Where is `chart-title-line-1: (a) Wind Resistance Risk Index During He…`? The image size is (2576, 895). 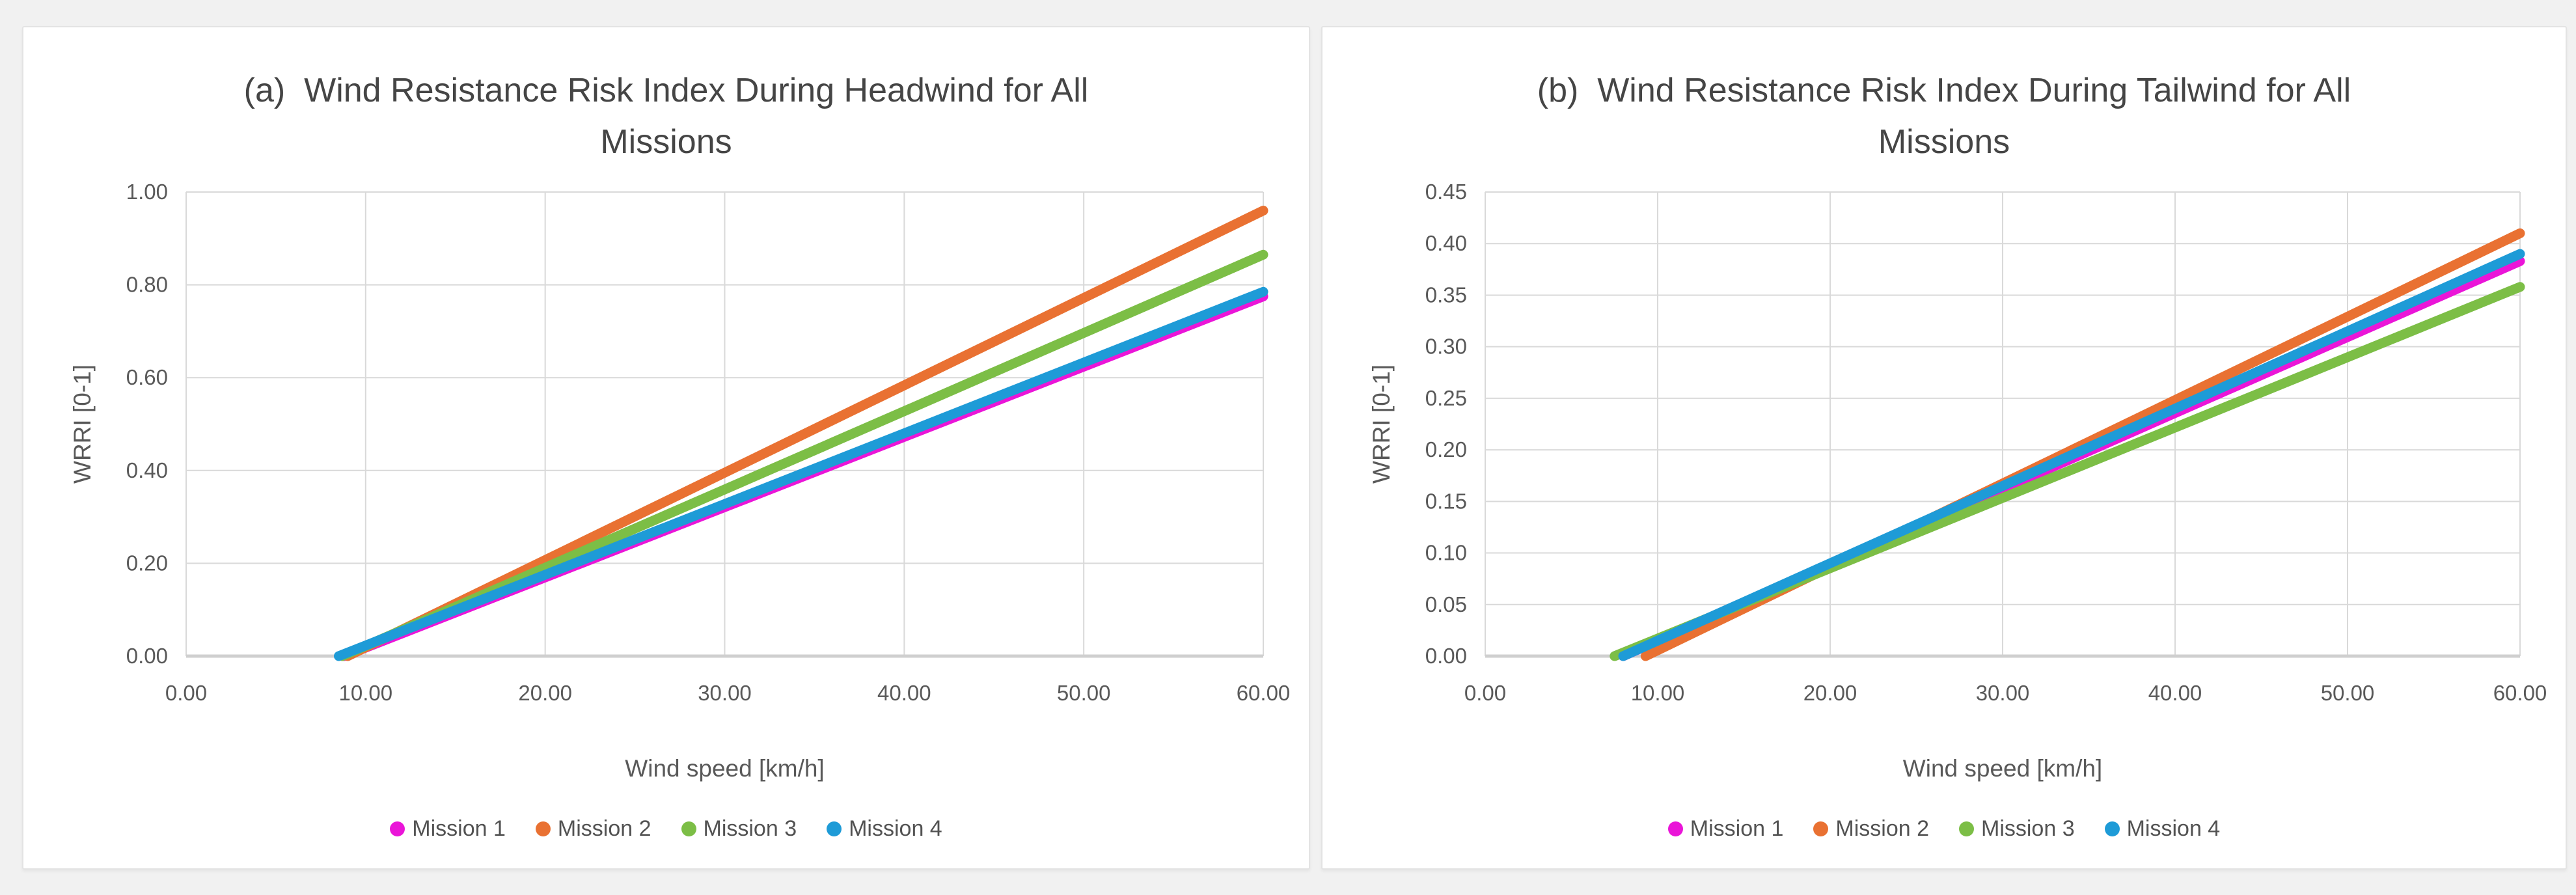 chart-title-line-1: (a) Wind Resistance Risk Index During He… is located at coordinates (666, 90).